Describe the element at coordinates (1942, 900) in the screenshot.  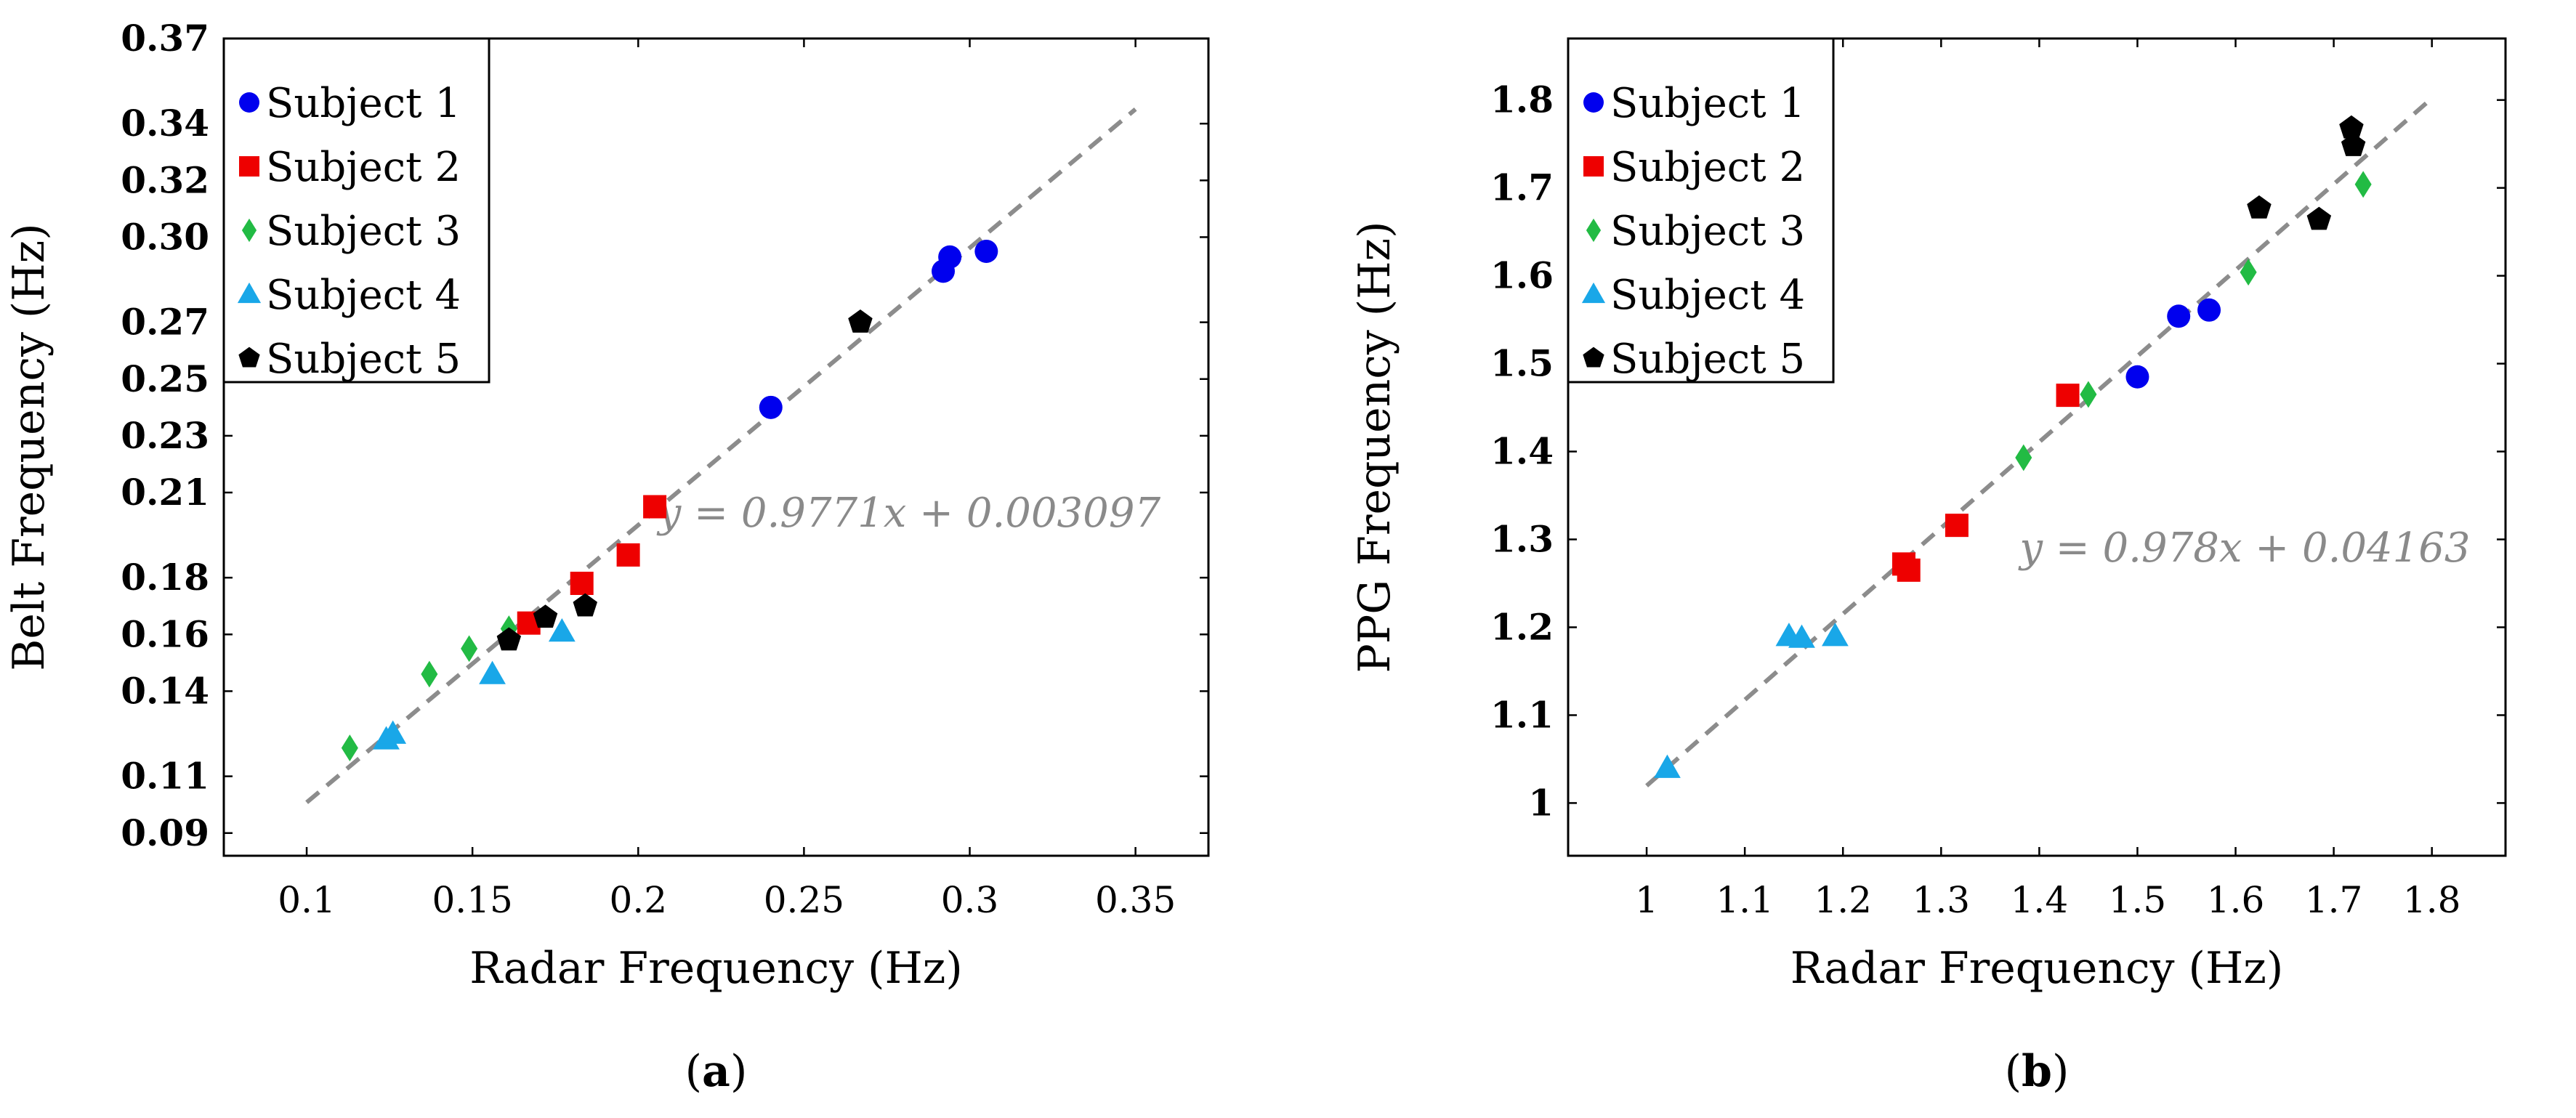
I see `x-tick-label: 1.3` at that location.